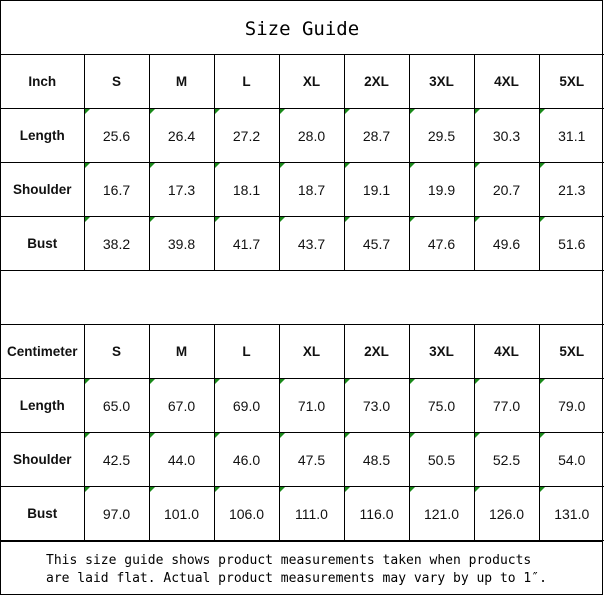  Describe the element at coordinates (116, 459) in the screenshot. I see `measurement-cell: 42.5` at that location.